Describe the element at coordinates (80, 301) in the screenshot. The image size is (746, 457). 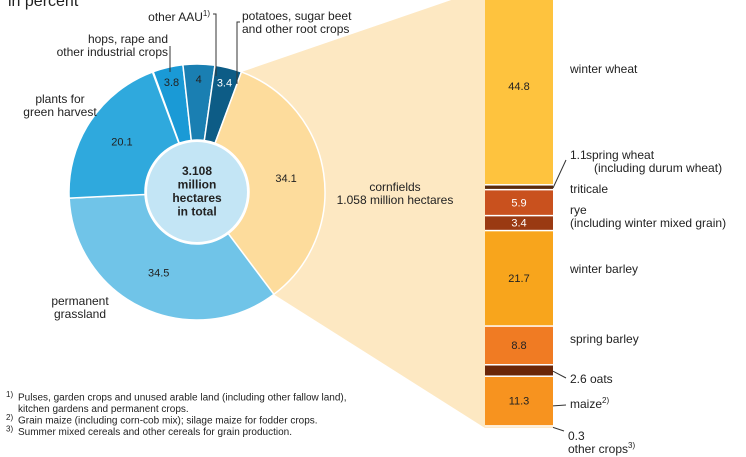
I see `category-label: permanent` at that location.